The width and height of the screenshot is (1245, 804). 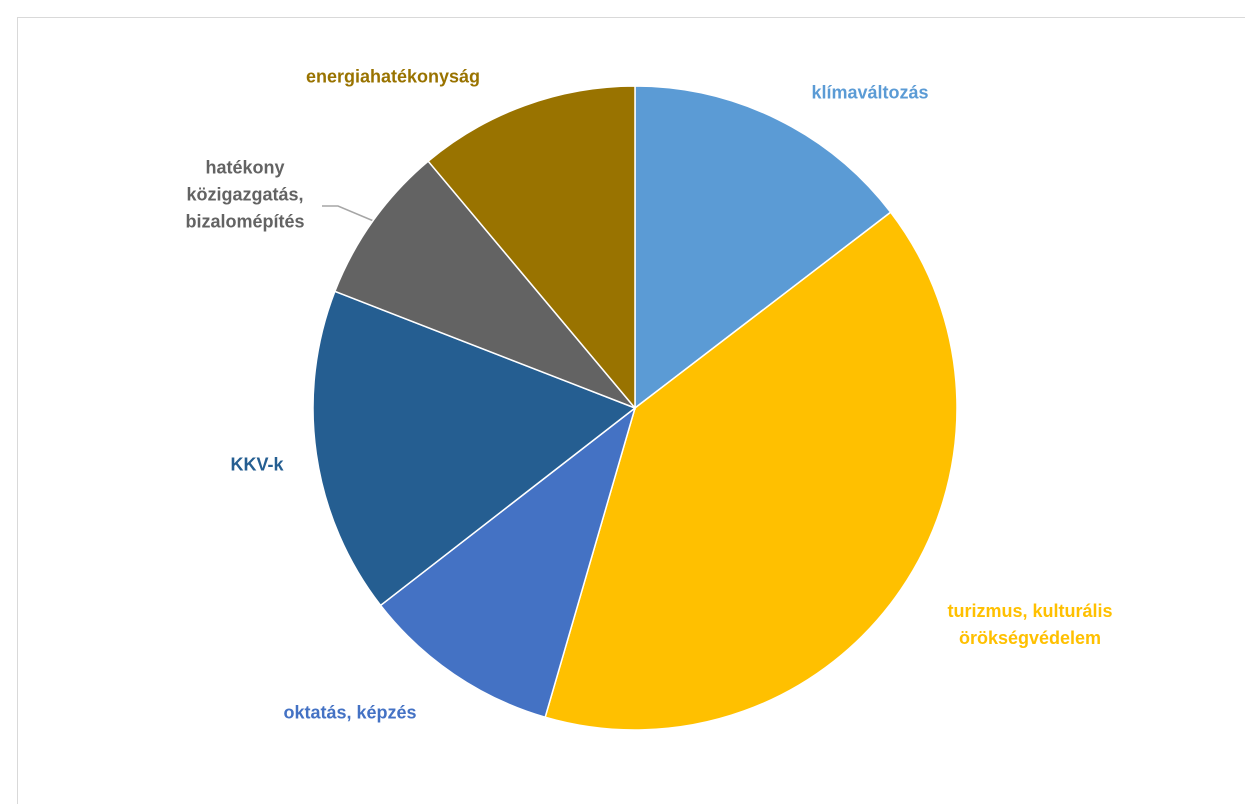 I want to click on slice-label: hatékony közigazgatás, bizalomépítés, so click(x=245, y=194).